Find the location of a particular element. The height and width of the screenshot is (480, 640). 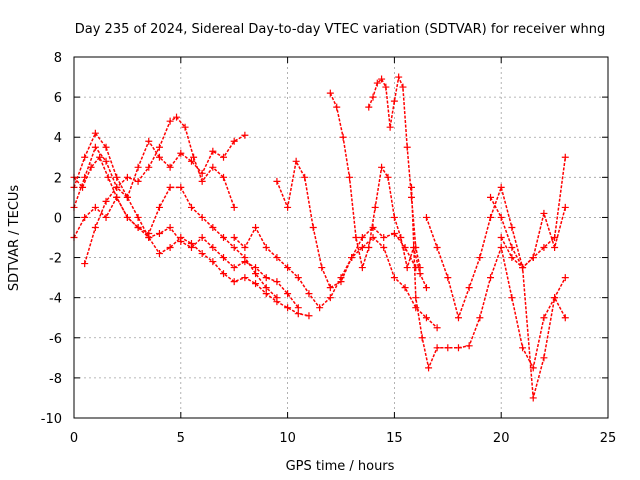

x-tick-label: 20 is located at coordinates (501, 438).